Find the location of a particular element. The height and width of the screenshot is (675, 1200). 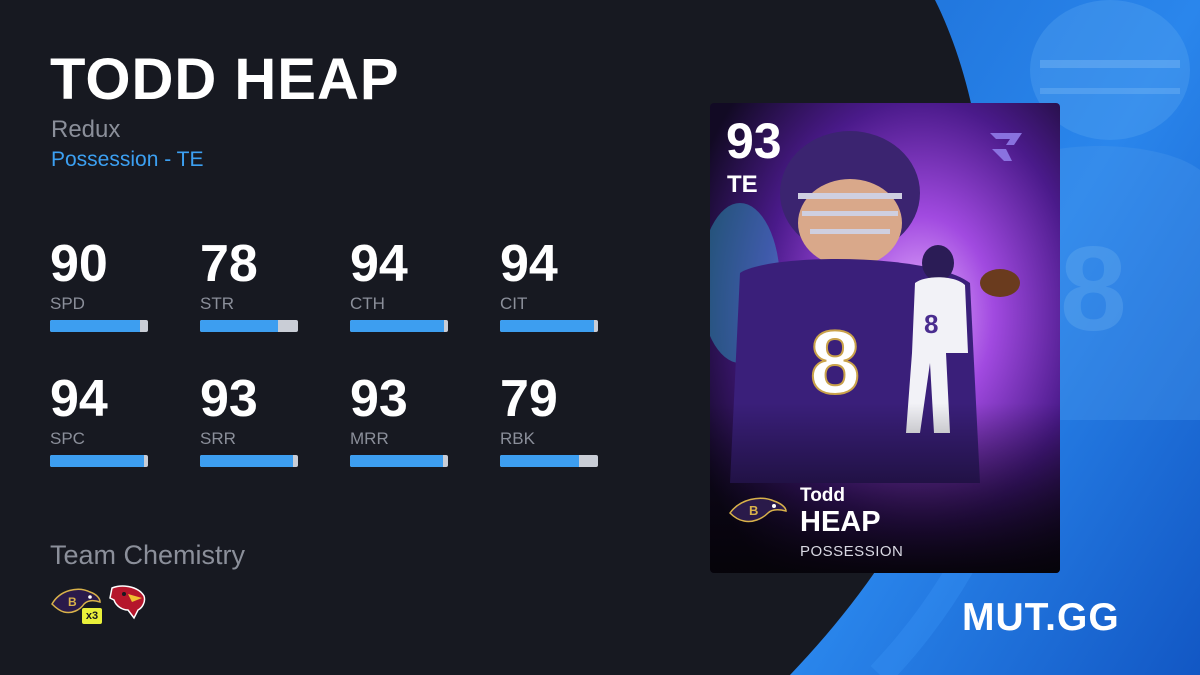

stat-str: 78 STR is located at coordinates (250, 284).